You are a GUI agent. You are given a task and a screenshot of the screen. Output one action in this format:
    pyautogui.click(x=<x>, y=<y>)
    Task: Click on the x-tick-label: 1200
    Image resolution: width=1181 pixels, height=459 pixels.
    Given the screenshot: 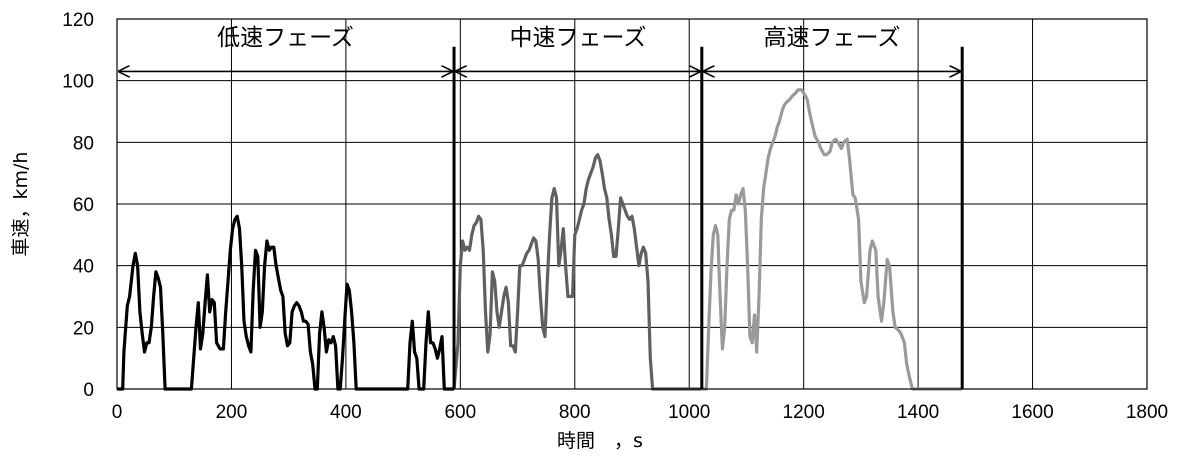 What is the action you would take?
    pyautogui.click(x=804, y=412)
    